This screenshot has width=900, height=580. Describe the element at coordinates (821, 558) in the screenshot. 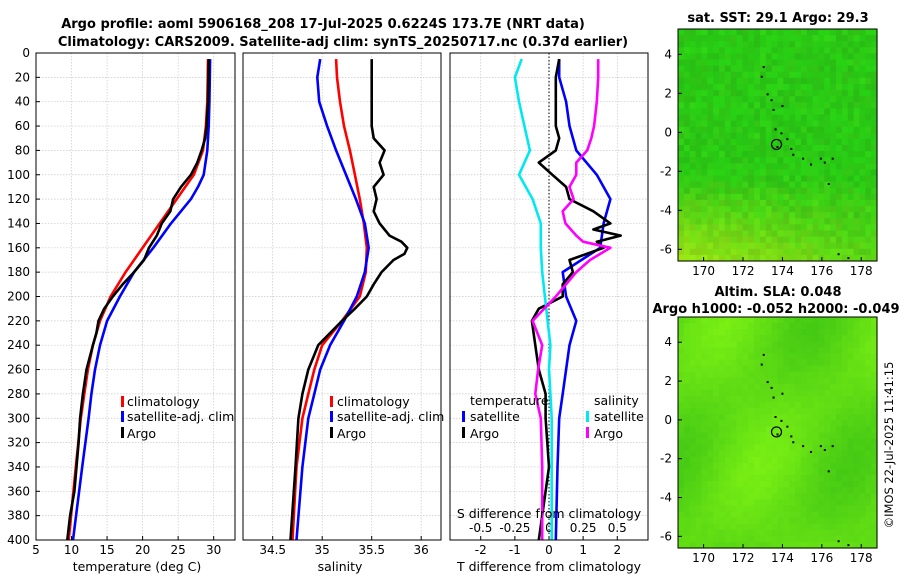

I see `x-tick-label: 176` at that location.